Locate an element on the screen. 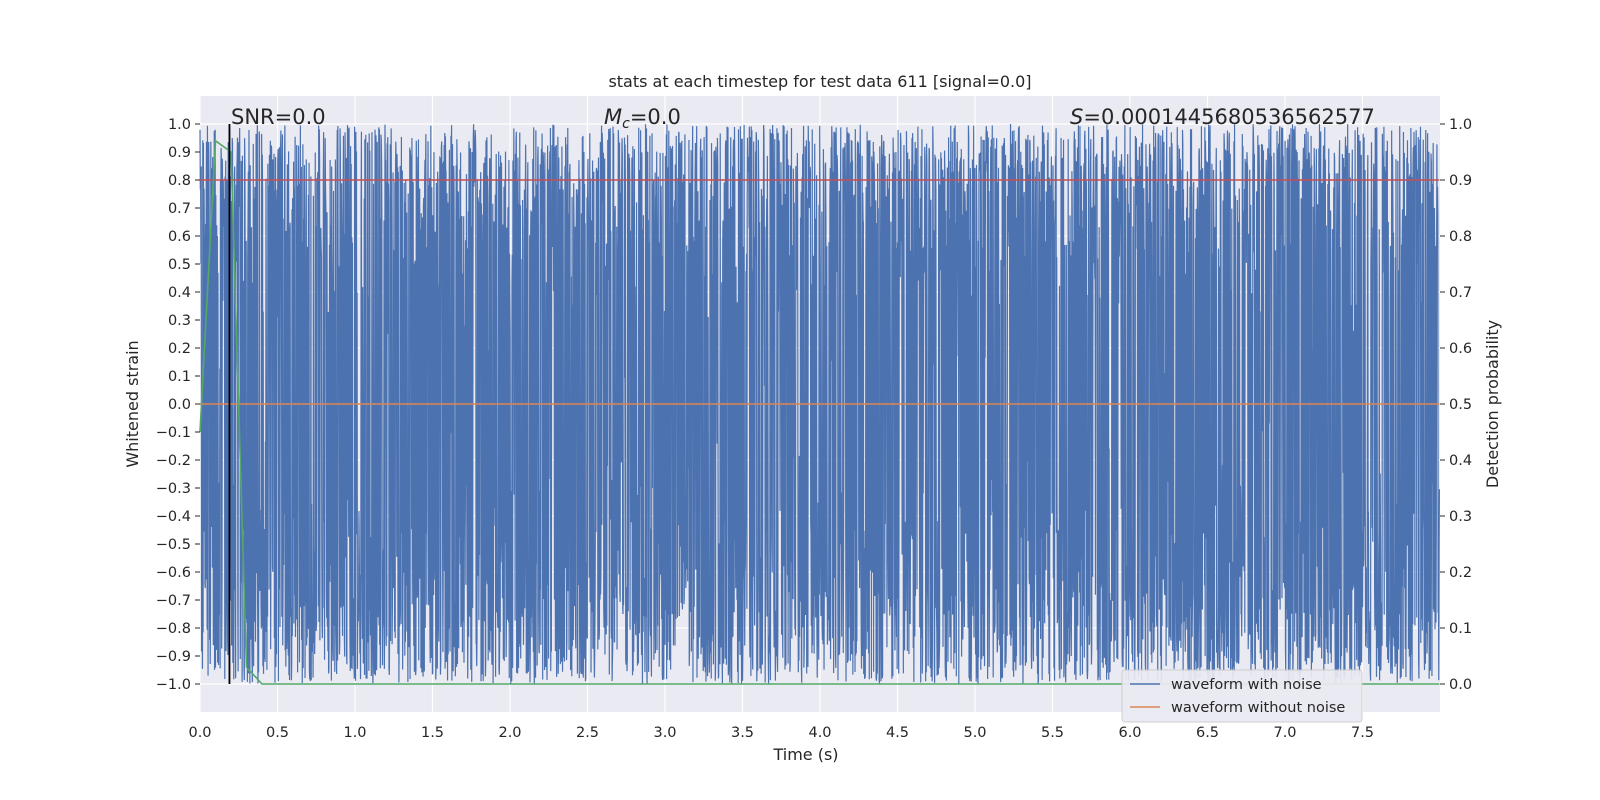 The height and width of the screenshot is (800, 1600). x-tick-label: 5.0 is located at coordinates (974, 733).